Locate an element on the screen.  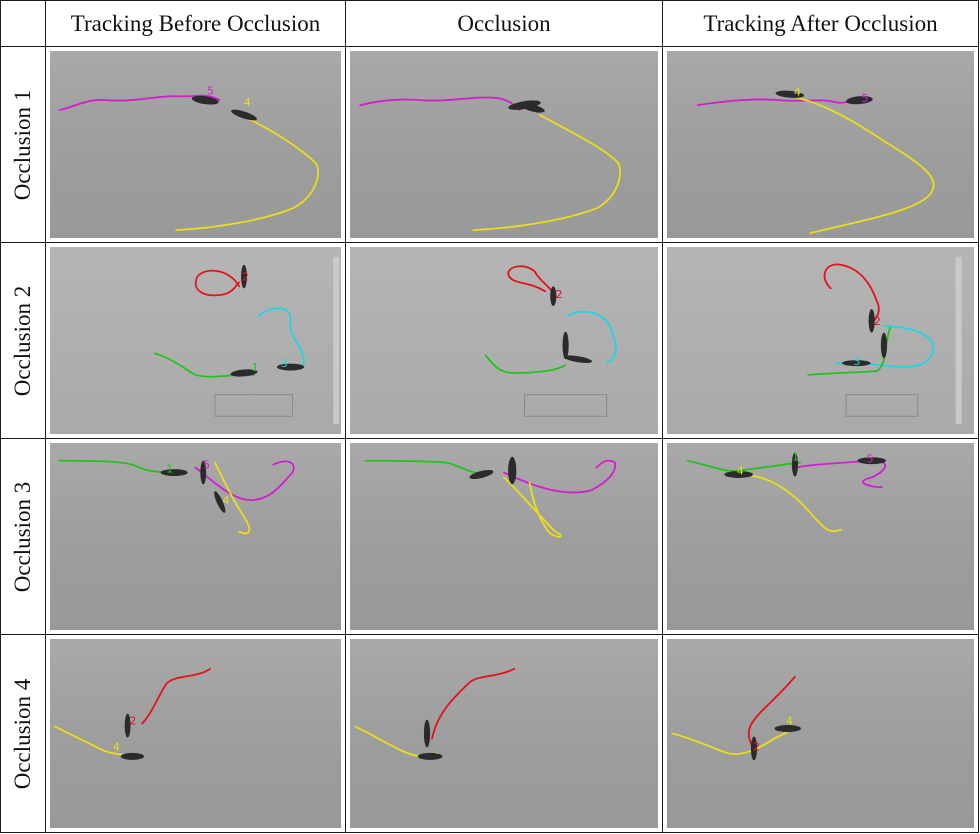
video-frame: 2 3 1 is located at coordinates (195, 340).